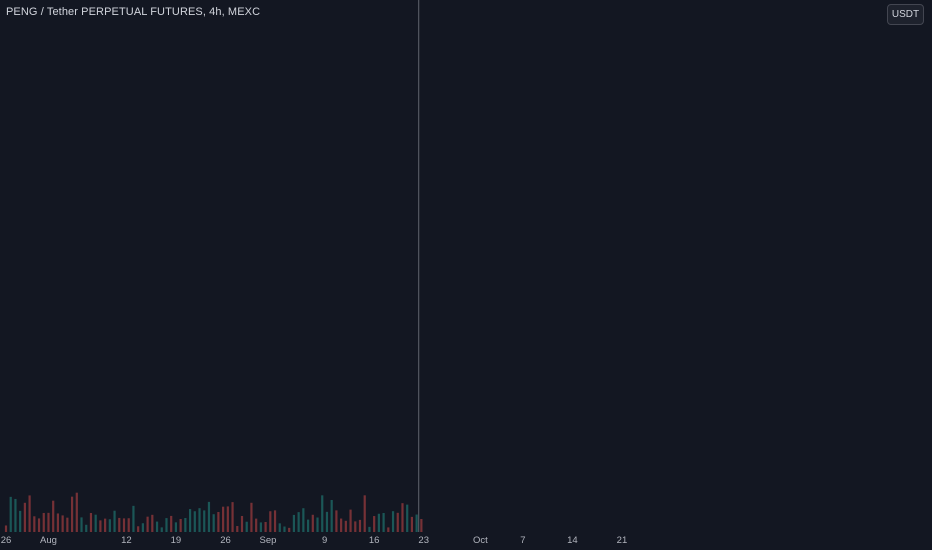  Describe the element at coordinates (126, 540) in the screenshot. I see `time-axis-tick: 12` at that location.